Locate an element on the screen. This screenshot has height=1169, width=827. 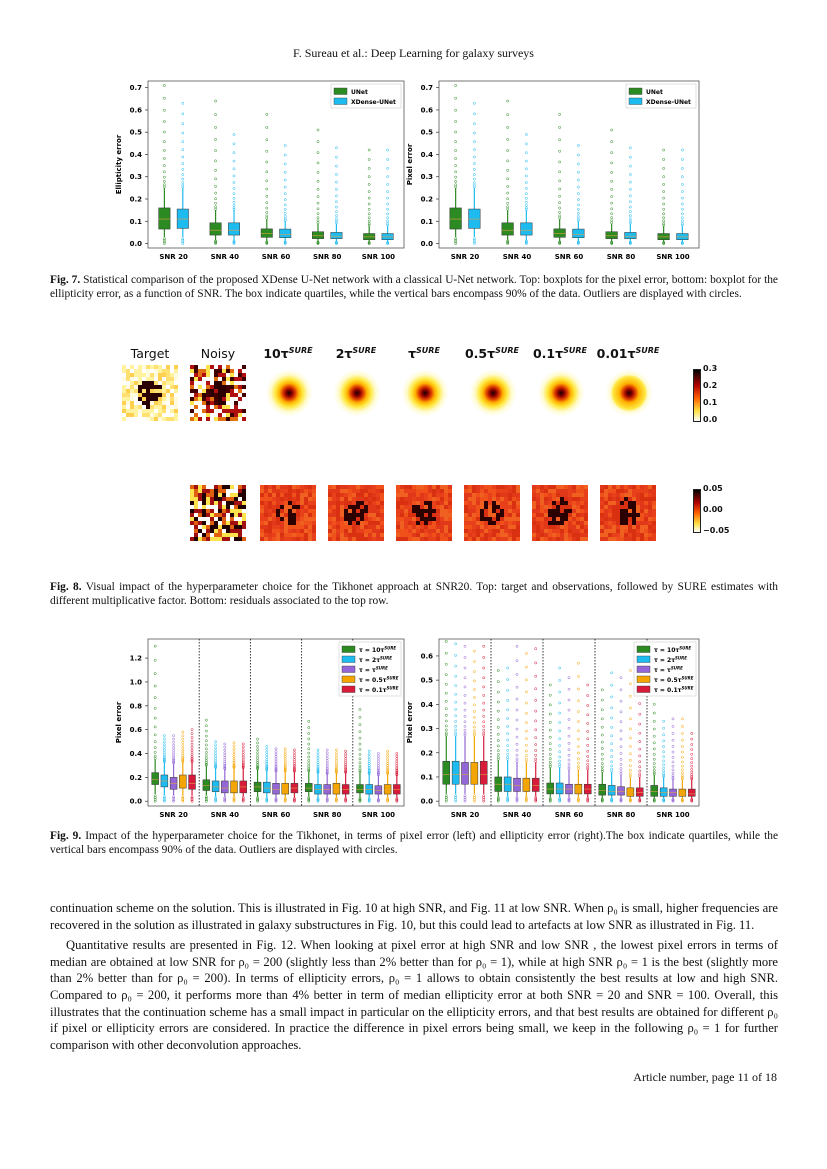
fig8-colorbar-top is located at coordinates (697, 395).